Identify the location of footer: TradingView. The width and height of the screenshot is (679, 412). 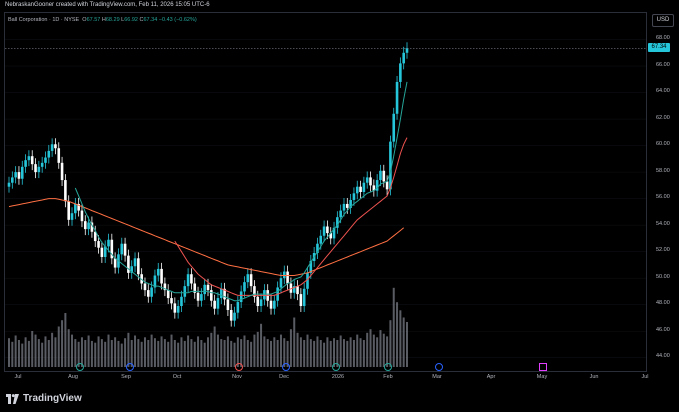
(339, 398).